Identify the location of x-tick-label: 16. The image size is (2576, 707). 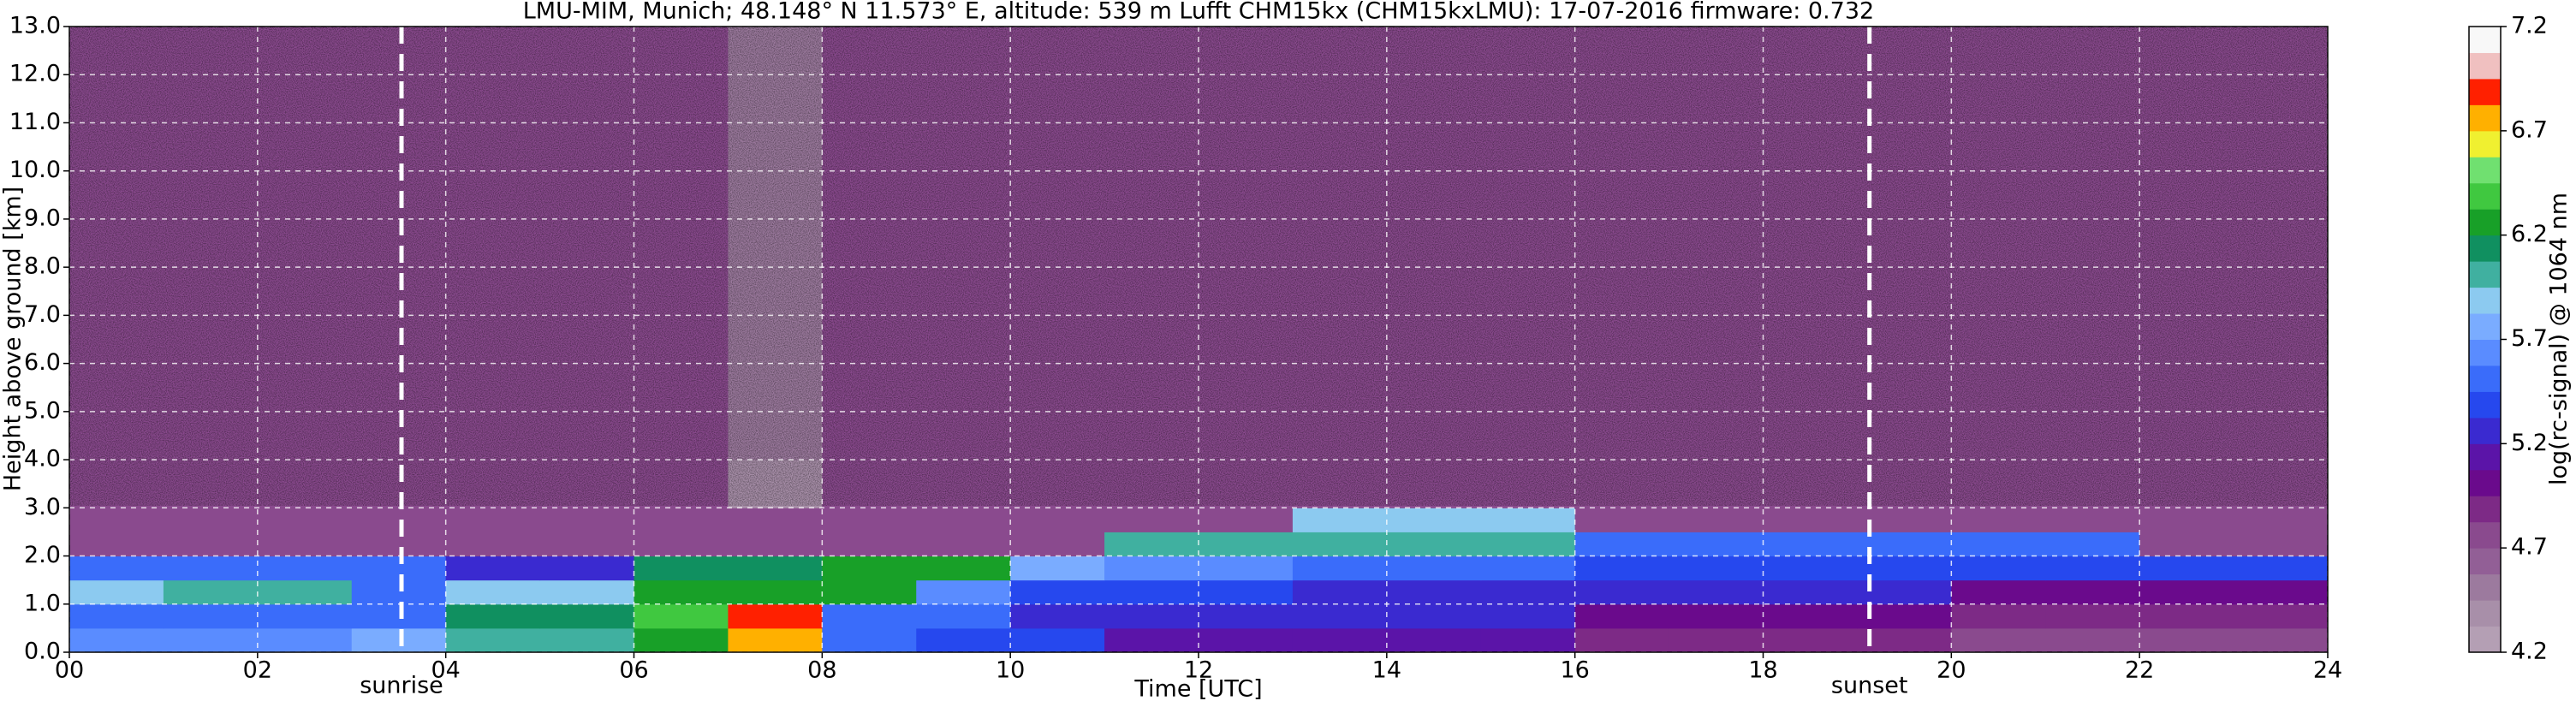
(1574, 670).